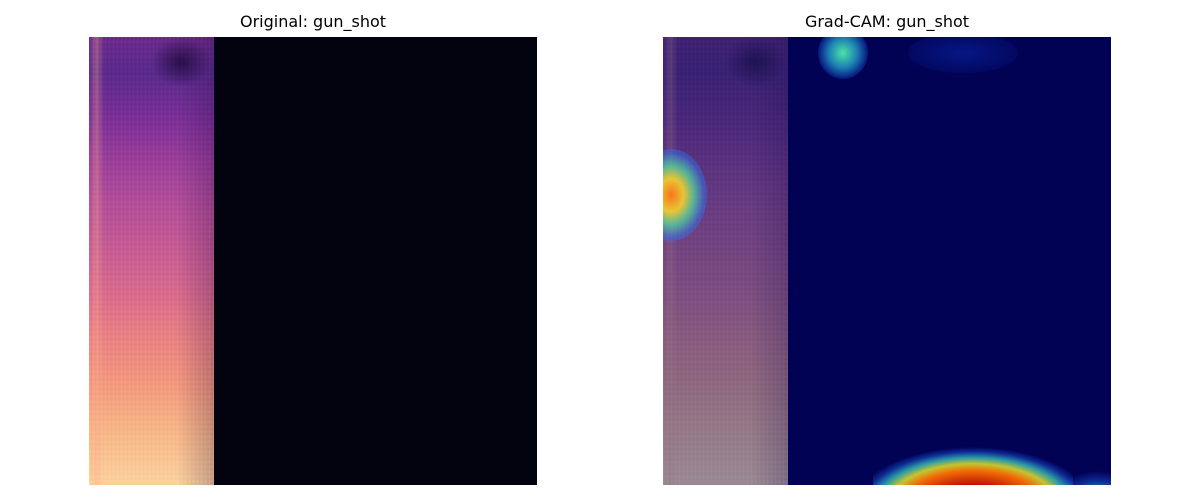 The width and height of the screenshot is (1200, 500). I want to click on spectrogram-signal-region, so click(151, 261).